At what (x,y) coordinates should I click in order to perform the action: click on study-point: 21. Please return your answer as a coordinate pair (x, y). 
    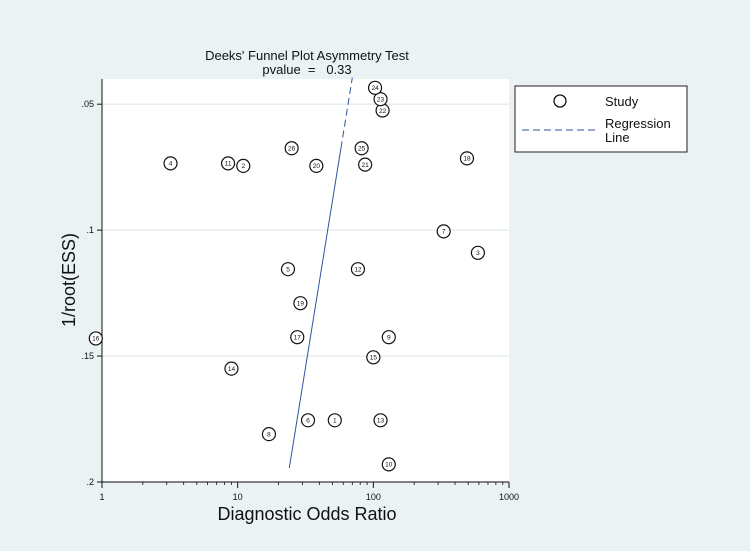
    Looking at the image, I should click on (365, 164).